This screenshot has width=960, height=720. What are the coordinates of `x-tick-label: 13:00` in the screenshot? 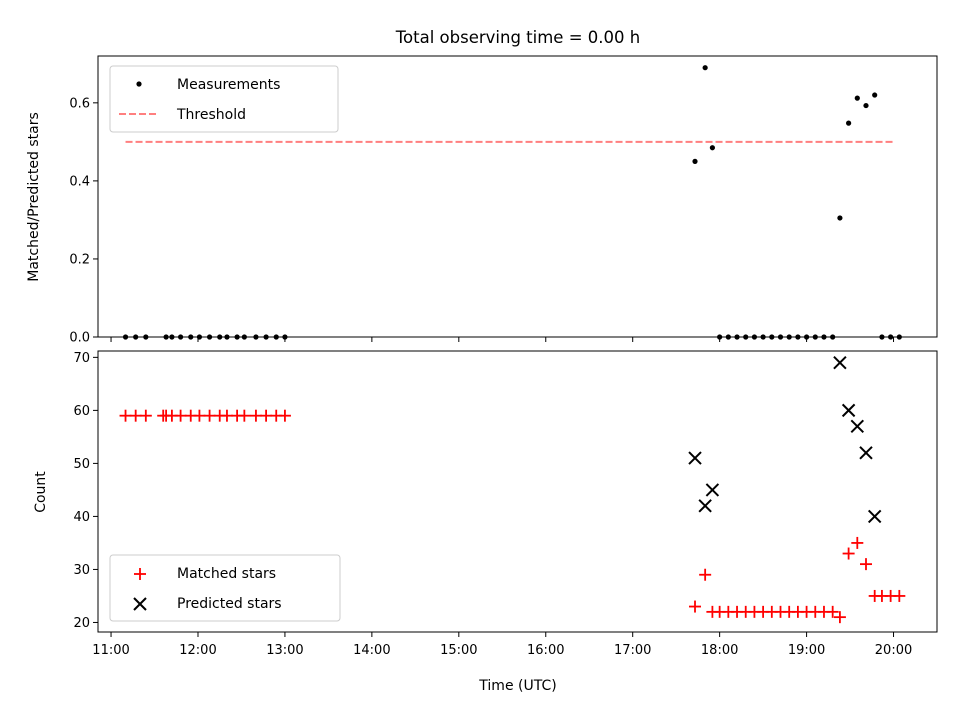 It's located at (284, 650).